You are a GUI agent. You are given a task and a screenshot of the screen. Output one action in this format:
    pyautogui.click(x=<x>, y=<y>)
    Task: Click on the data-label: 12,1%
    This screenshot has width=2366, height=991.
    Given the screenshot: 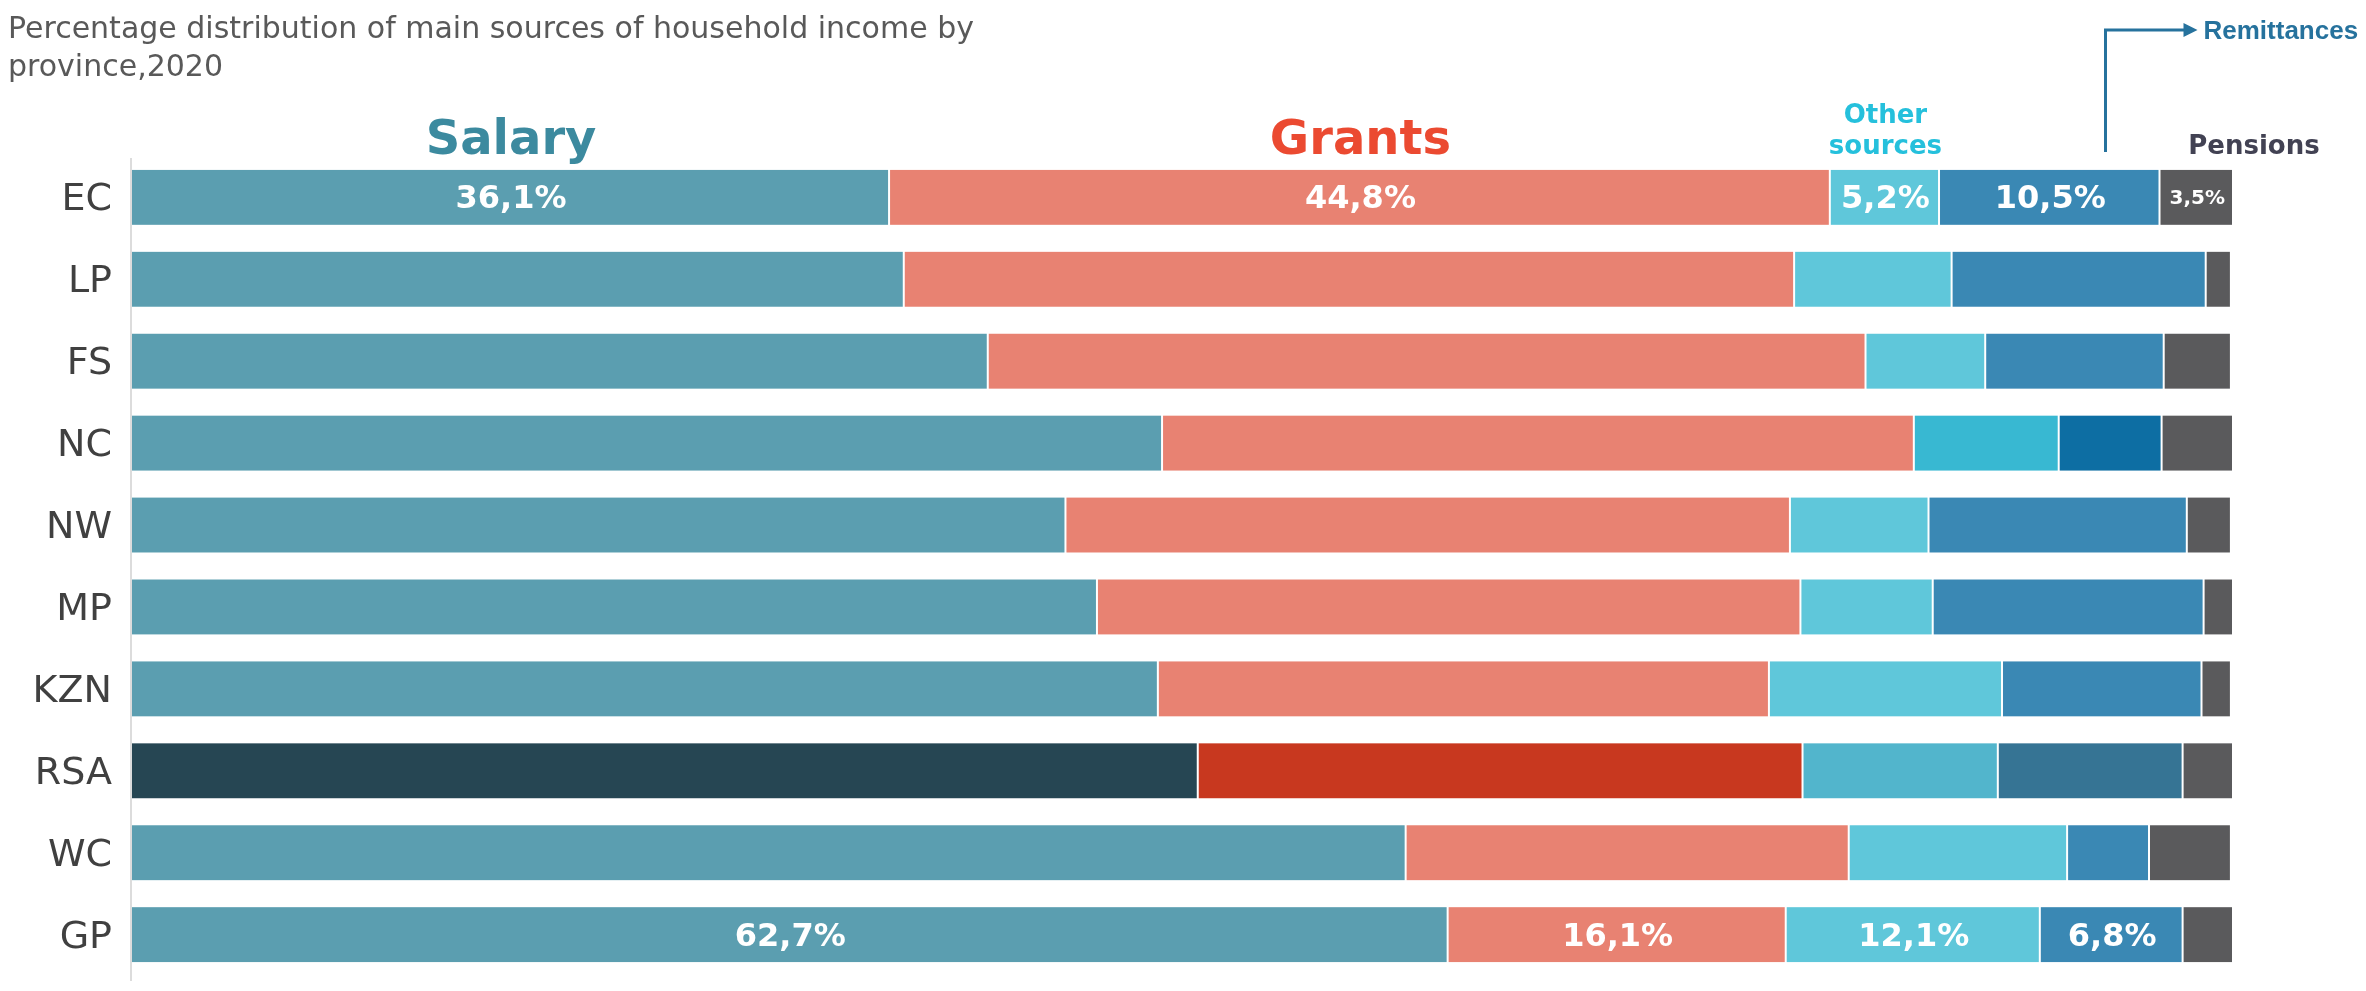 What is the action you would take?
    pyautogui.click(x=1914, y=934)
    